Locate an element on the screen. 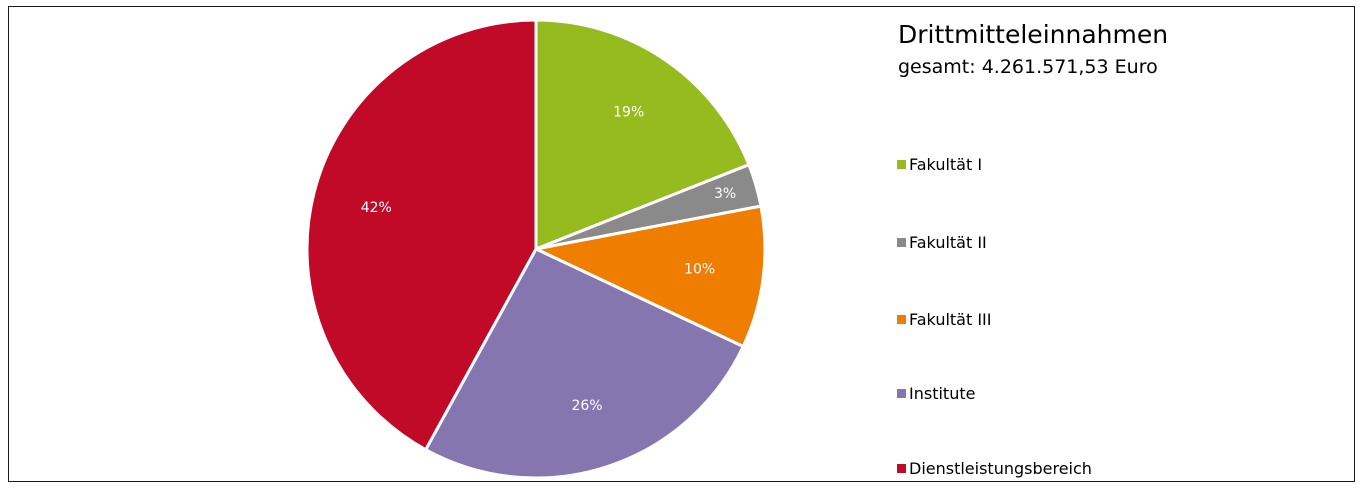 The width and height of the screenshot is (1365, 490). legend-item-fakultaet-1: Fakultät I is located at coordinates (939, 164).